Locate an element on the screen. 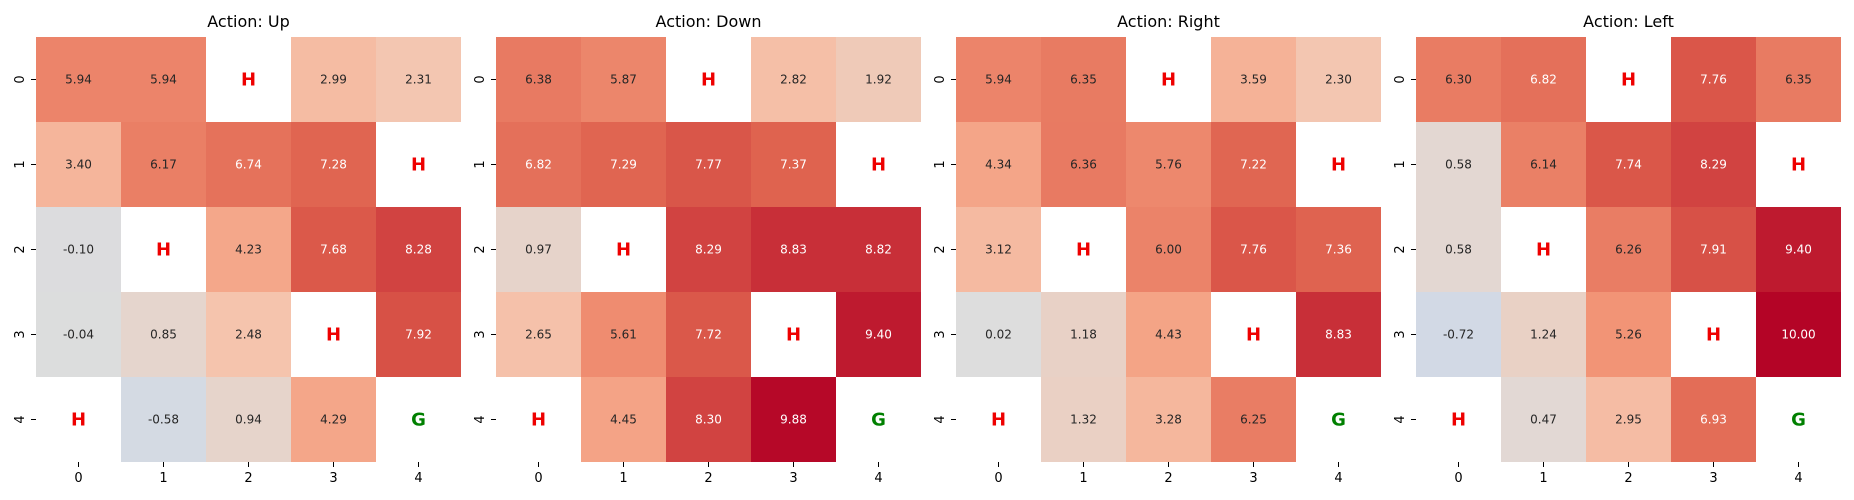  cell-value-label: 5.26 is located at coordinates (1628, 335).